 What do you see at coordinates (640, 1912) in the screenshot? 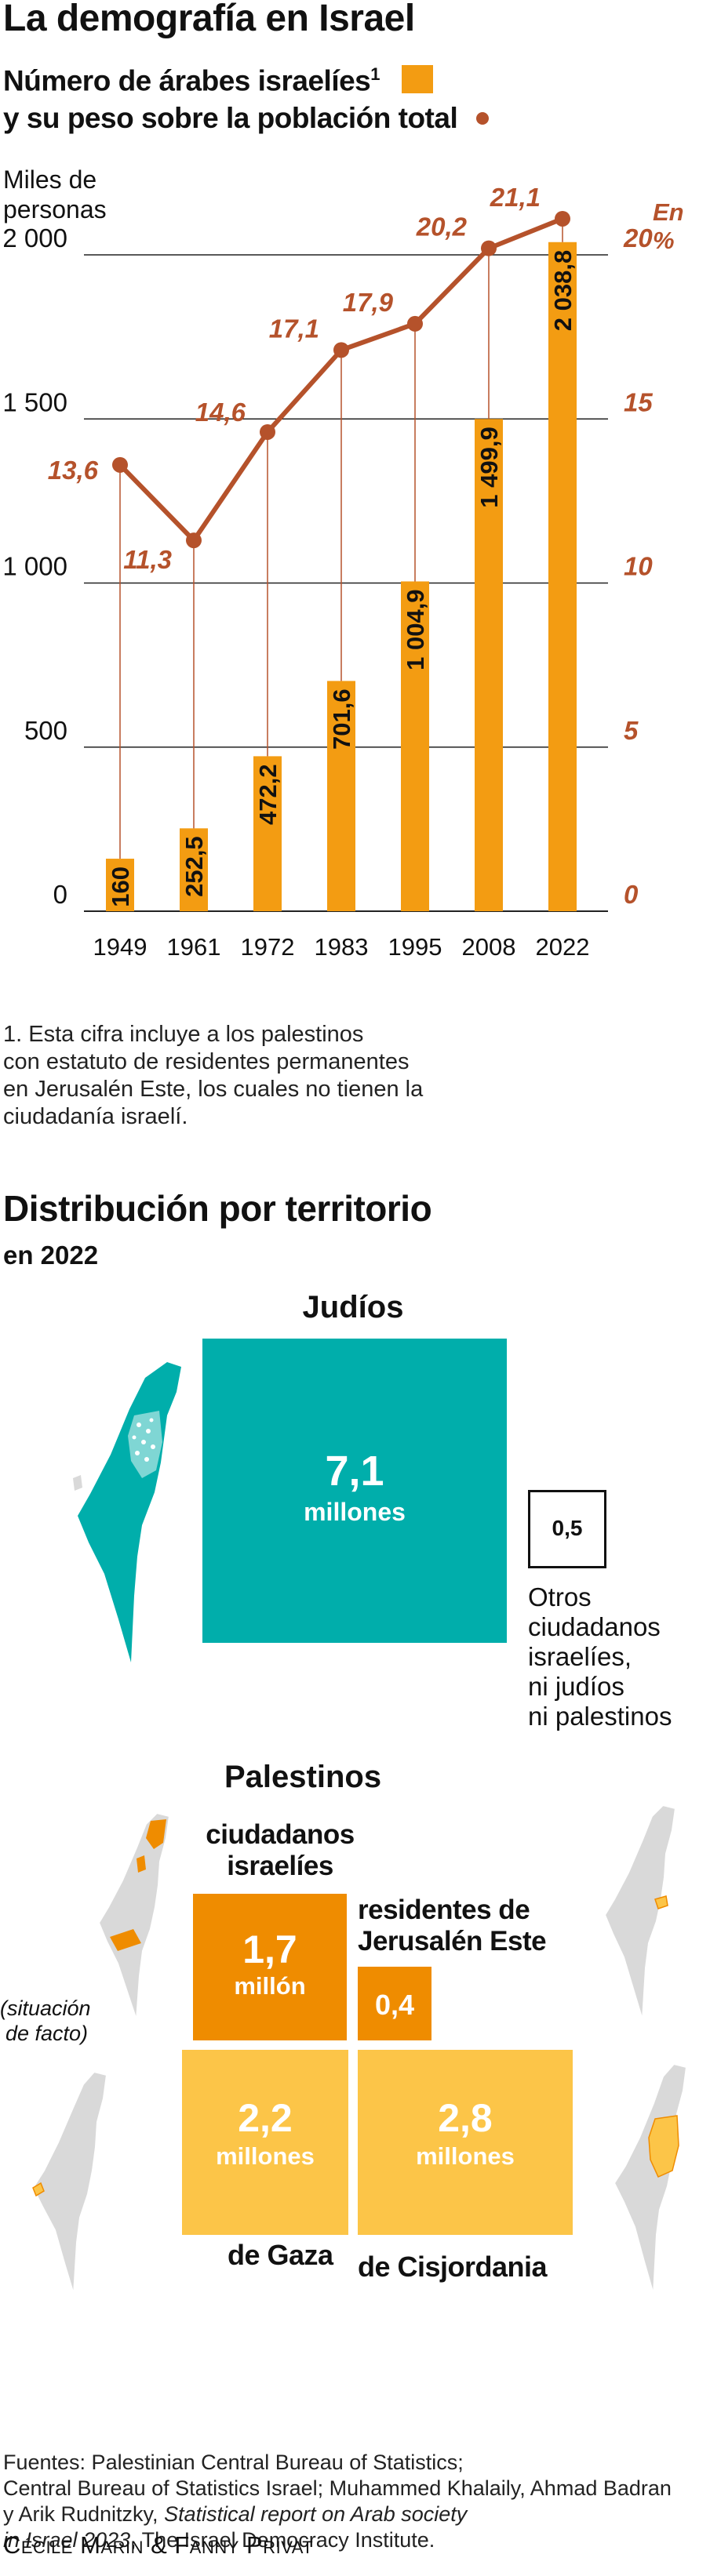
I see `map-jerusalem` at bounding box center [640, 1912].